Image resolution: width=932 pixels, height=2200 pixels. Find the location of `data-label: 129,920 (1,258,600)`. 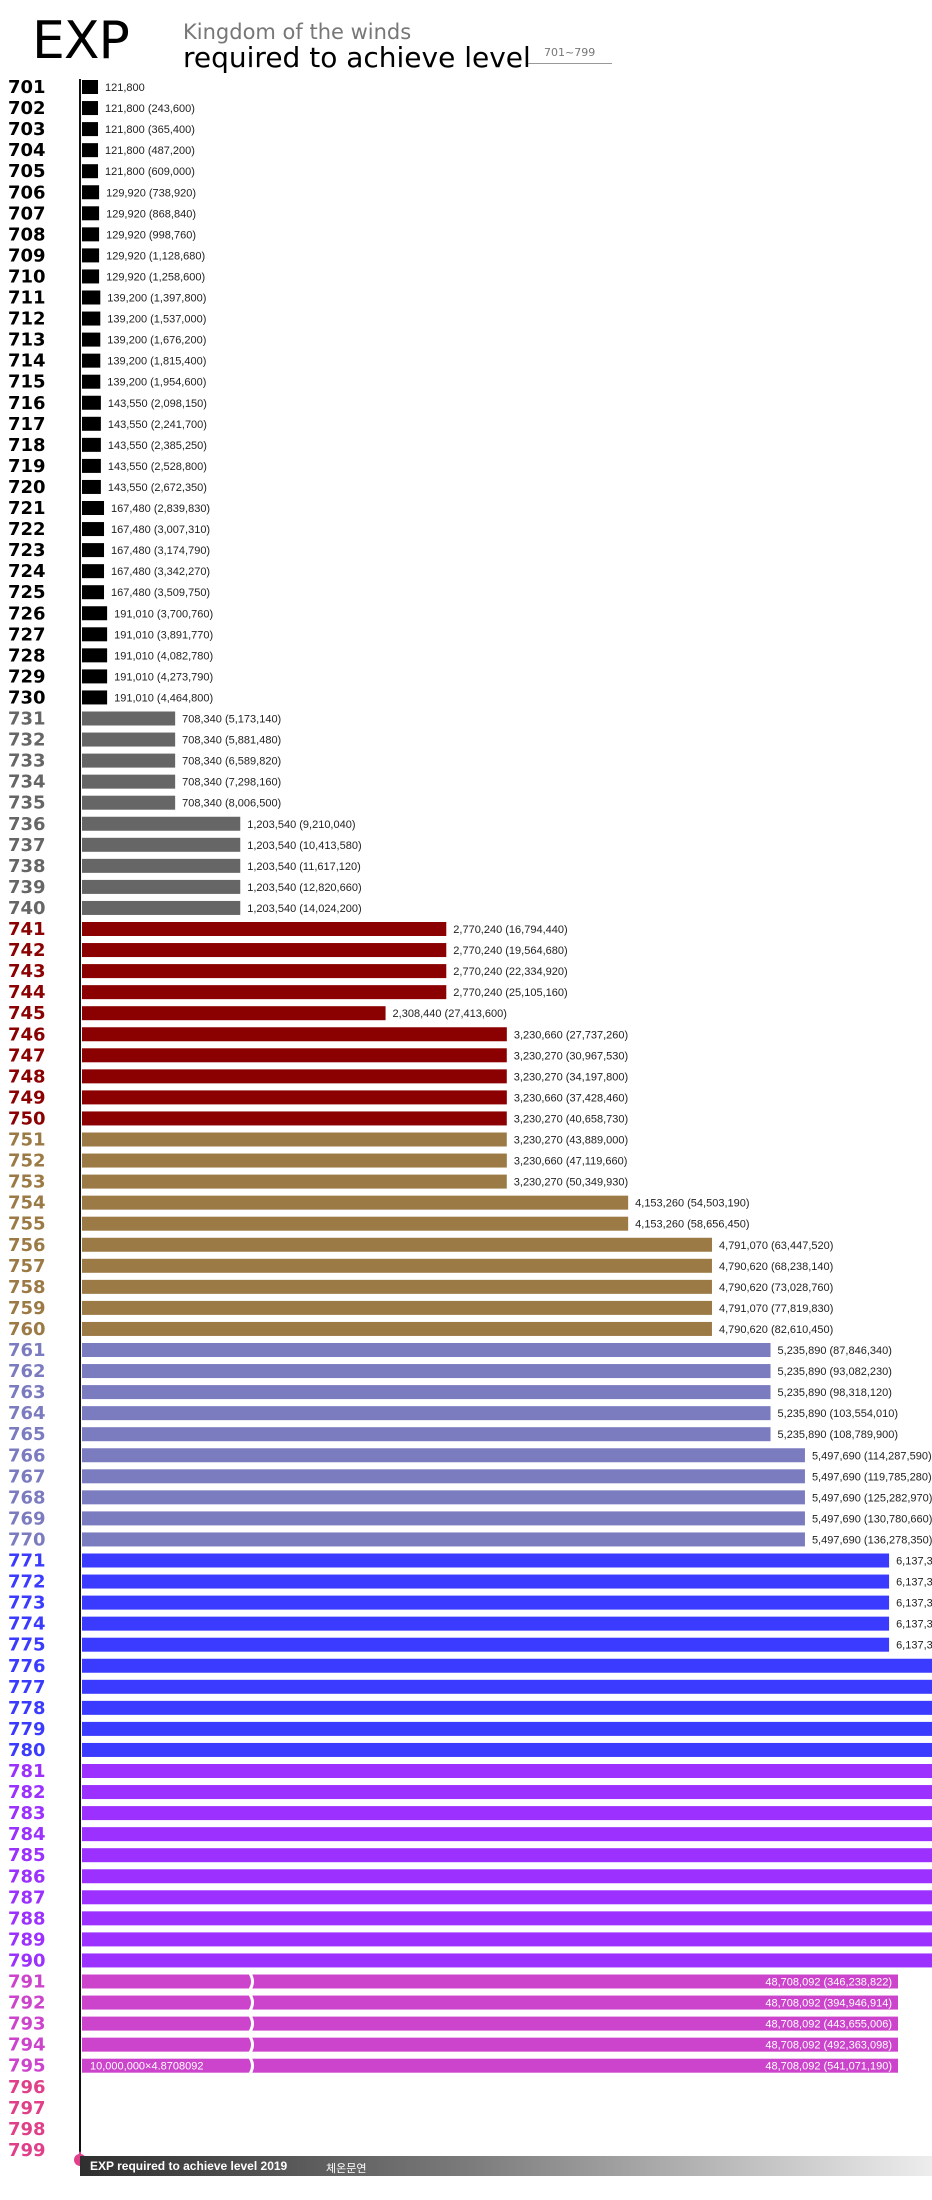

data-label: 129,920 (1,258,600) is located at coordinates (155, 277).